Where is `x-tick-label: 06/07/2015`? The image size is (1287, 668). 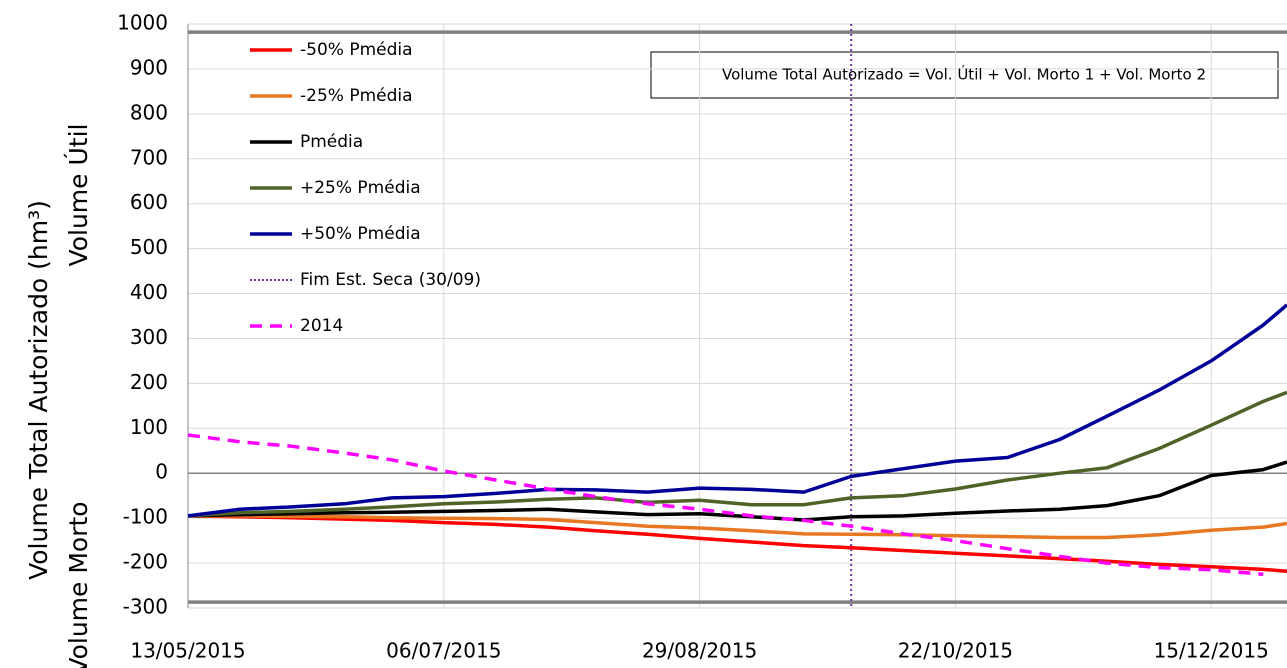
x-tick-label: 06/07/2015 is located at coordinates (443, 651).